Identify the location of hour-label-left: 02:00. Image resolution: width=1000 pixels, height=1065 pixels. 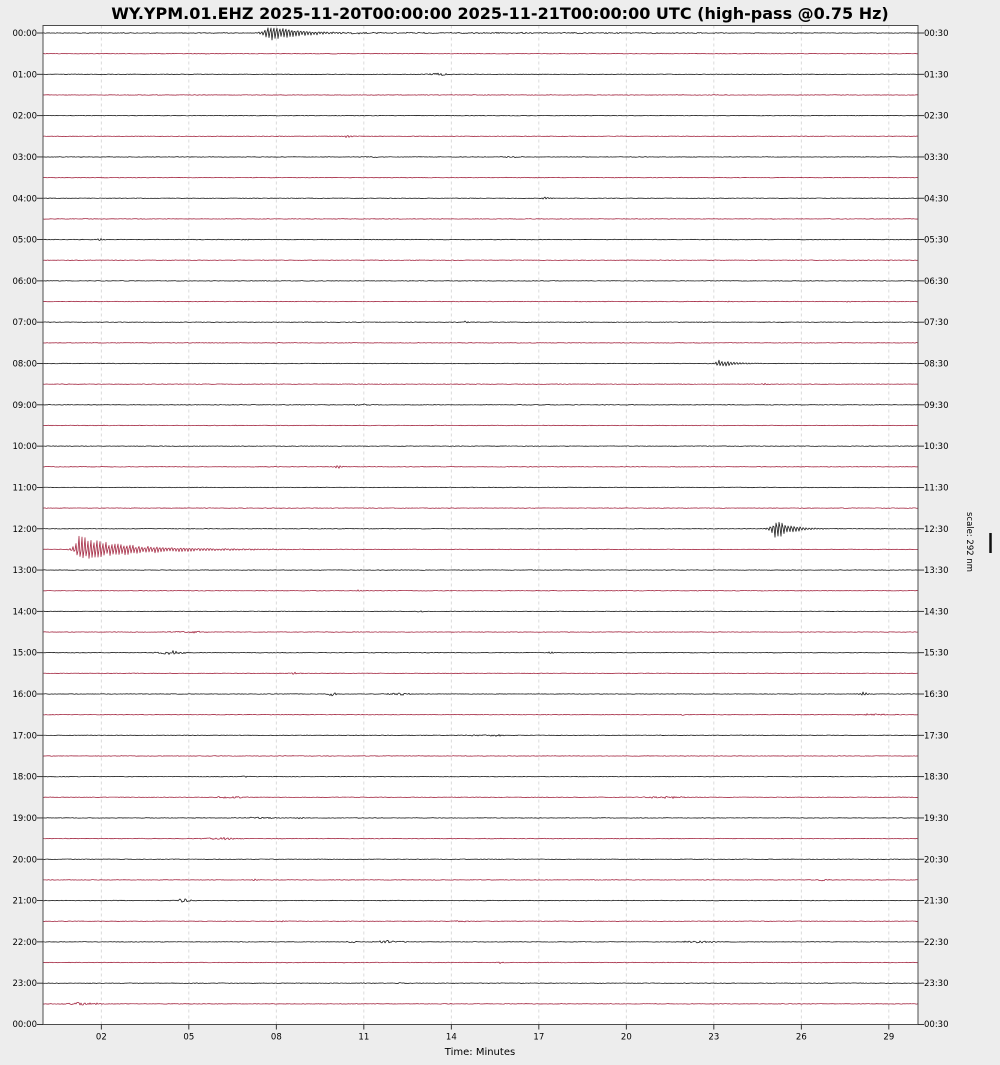
(25, 117).